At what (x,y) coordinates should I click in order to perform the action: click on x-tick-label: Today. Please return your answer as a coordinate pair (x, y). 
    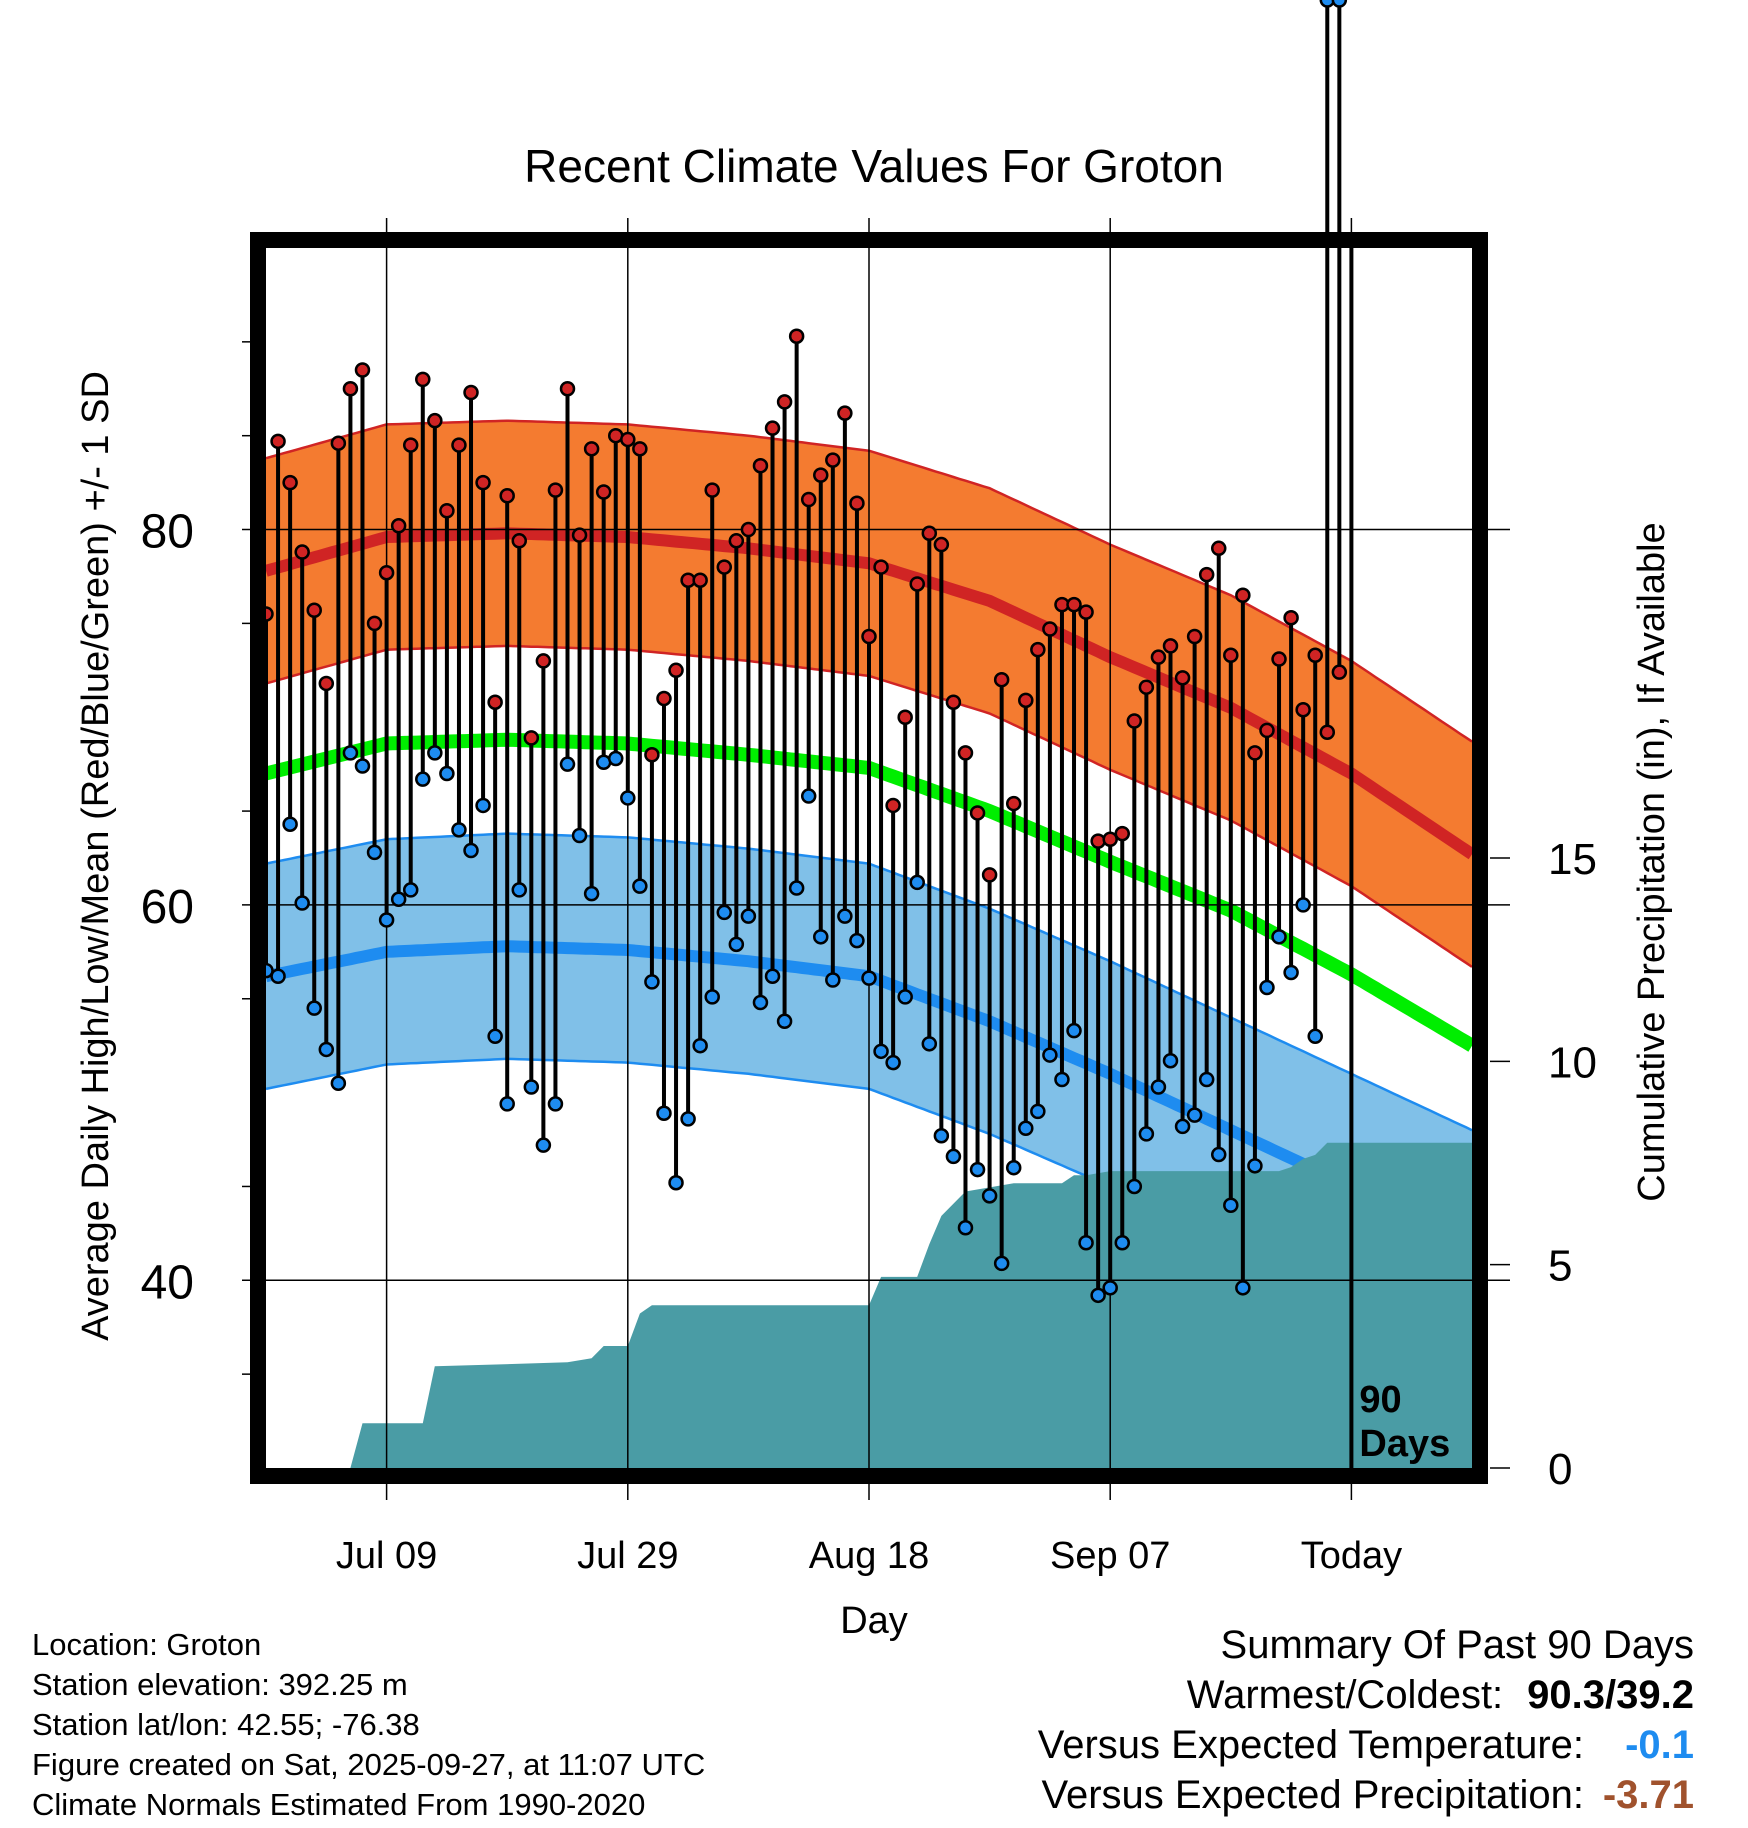
    Looking at the image, I should click on (1351, 1556).